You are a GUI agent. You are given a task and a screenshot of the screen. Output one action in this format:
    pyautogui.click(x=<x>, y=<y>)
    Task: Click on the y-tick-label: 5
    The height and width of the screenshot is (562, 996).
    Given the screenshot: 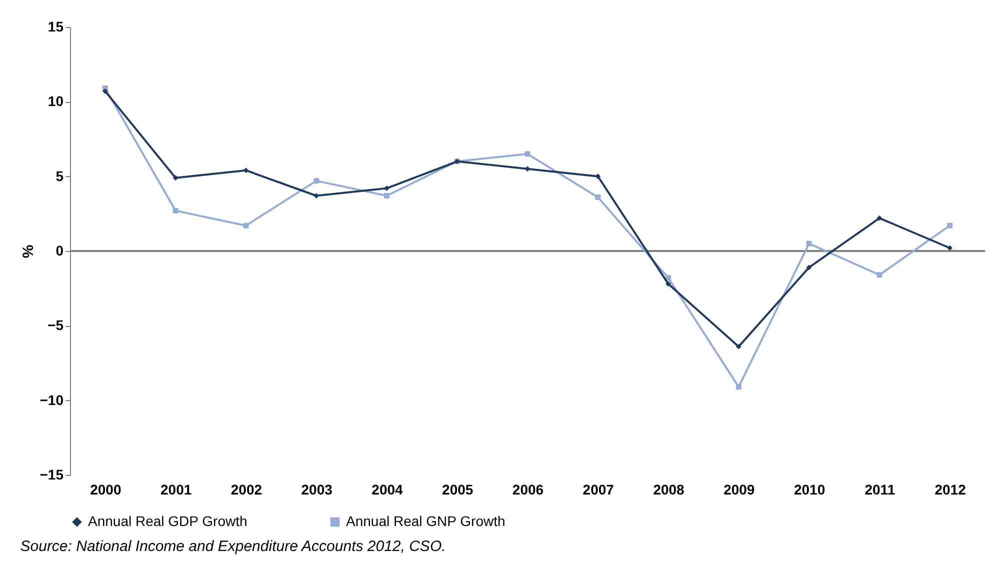 What is the action you would take?
    pyautogui.click(x=60, y=176)
    